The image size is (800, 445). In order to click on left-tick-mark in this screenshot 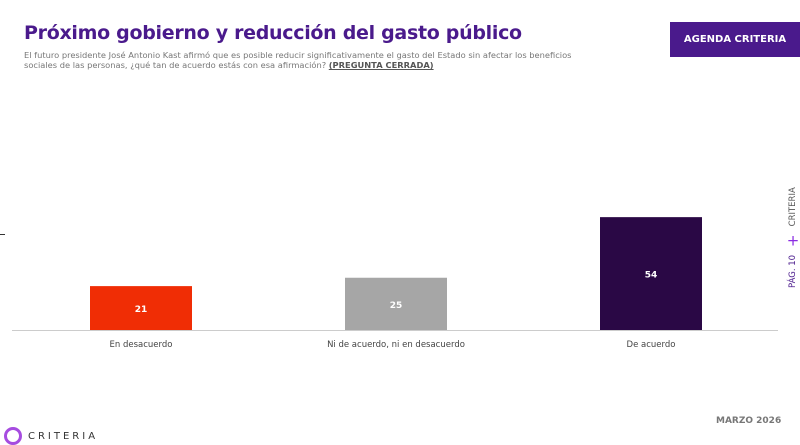, I will do `click(2, 234)`.